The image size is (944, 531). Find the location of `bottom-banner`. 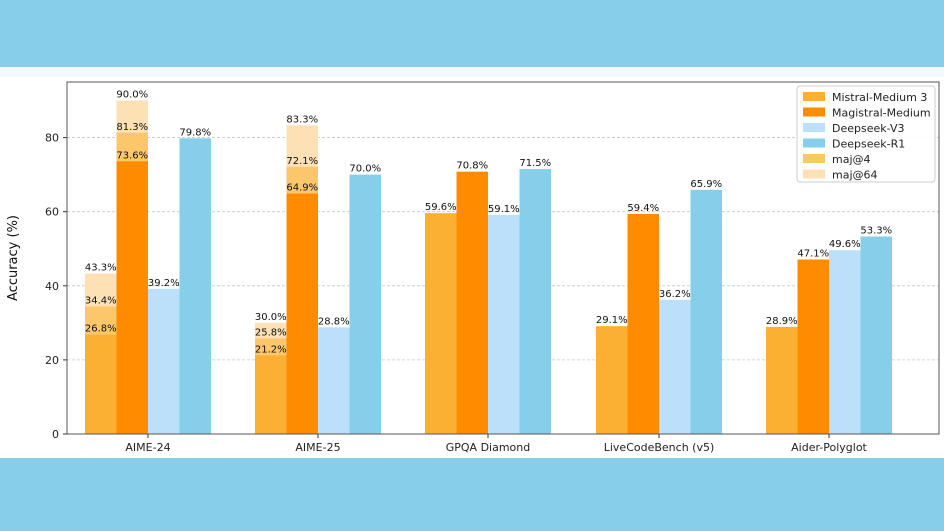

bottom-banner is located at coordinates (472, 494).